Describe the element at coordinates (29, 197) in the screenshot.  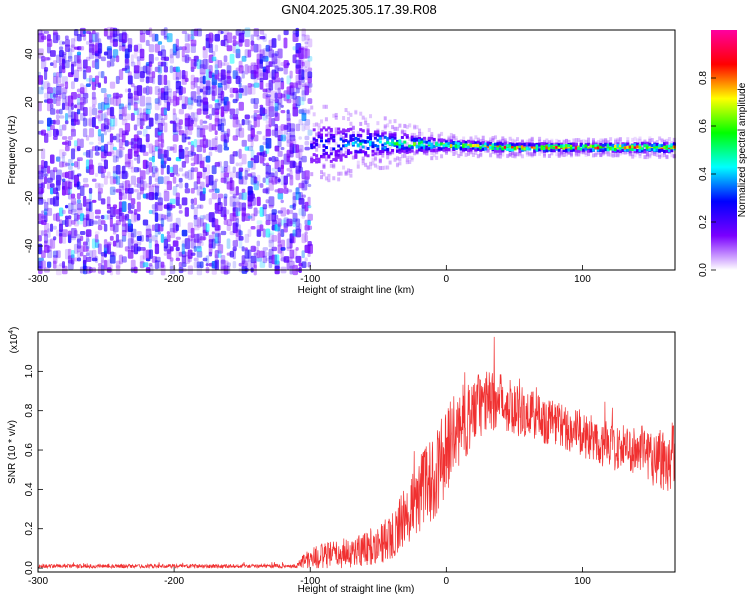
I see `y-tick-label: -20` at that location.